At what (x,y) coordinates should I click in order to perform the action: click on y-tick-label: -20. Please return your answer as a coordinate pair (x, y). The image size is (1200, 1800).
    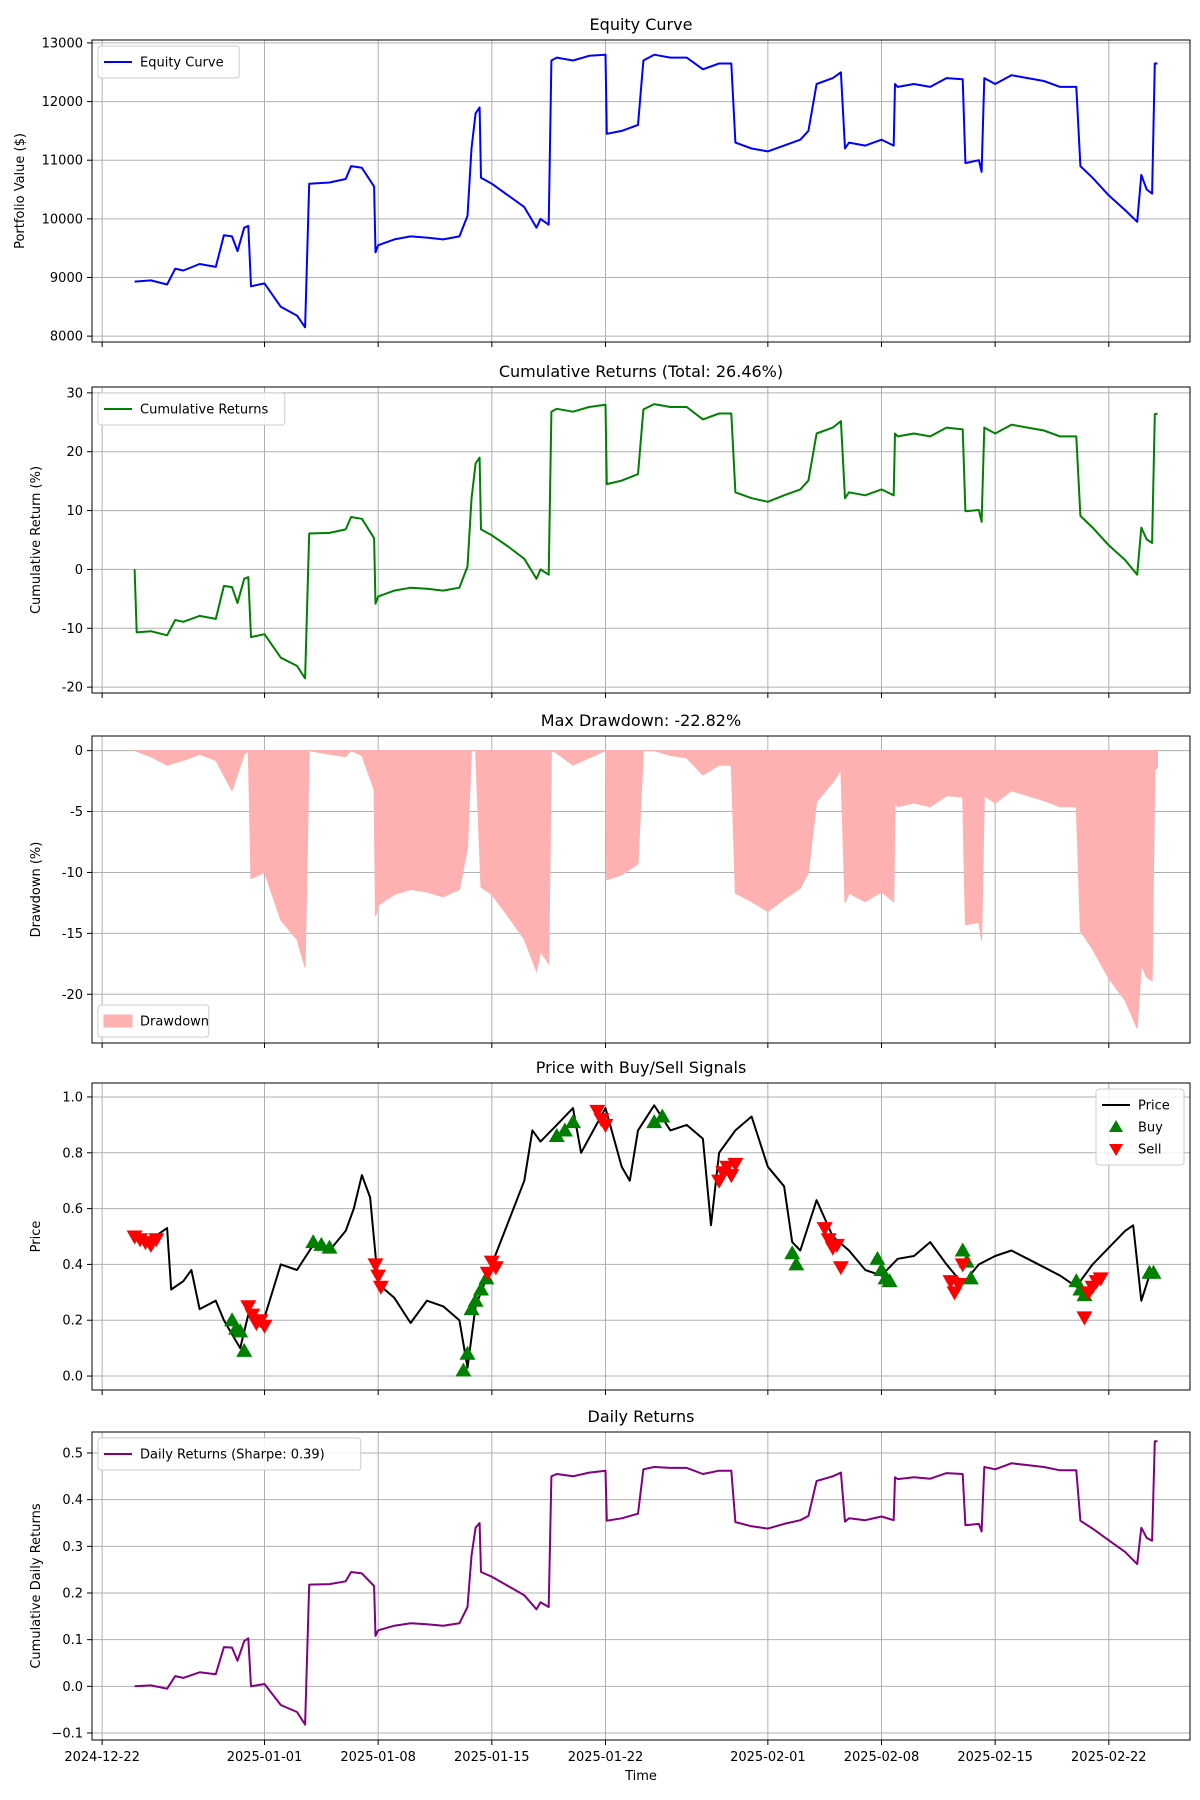
    Looking at the image, I should click on (72, 688).